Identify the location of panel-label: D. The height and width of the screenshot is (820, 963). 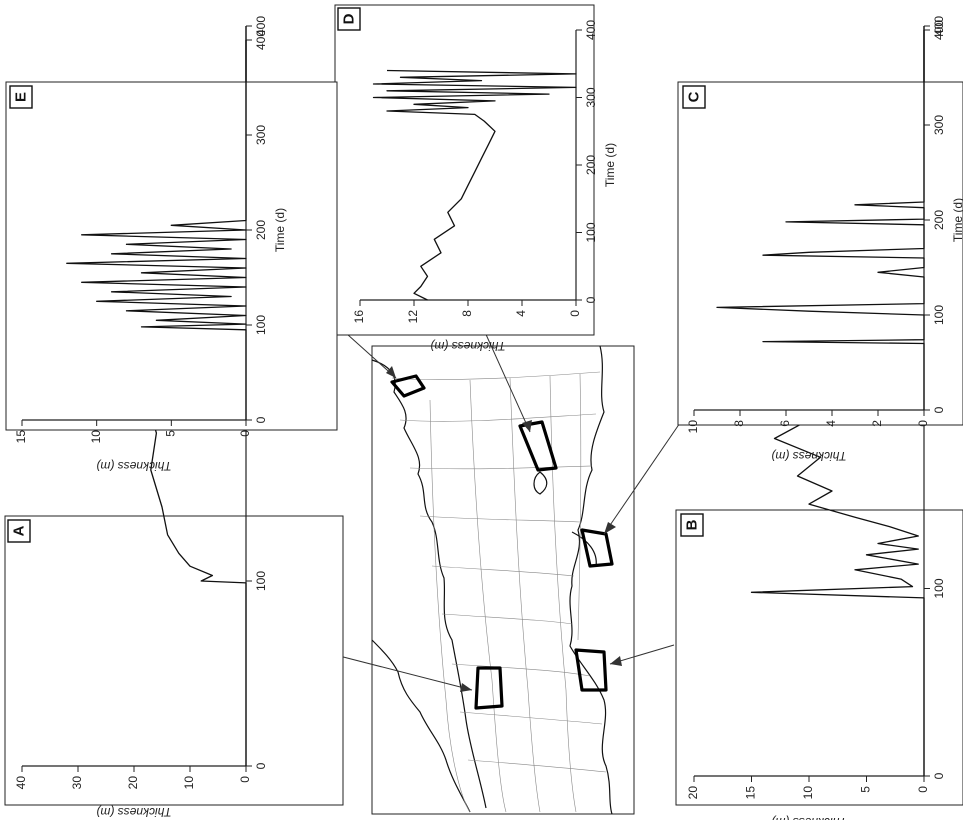
(349, 18).